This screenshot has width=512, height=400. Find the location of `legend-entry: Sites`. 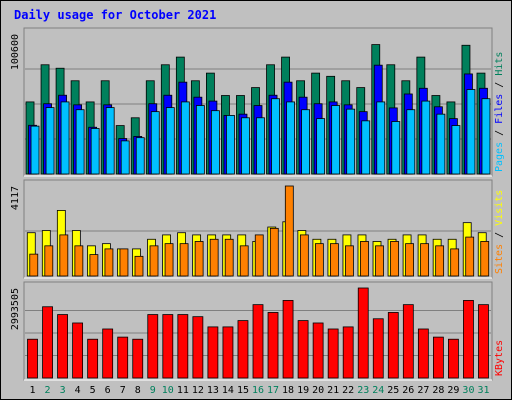

legend-entry: Sites is located at coordinates (499, 259).